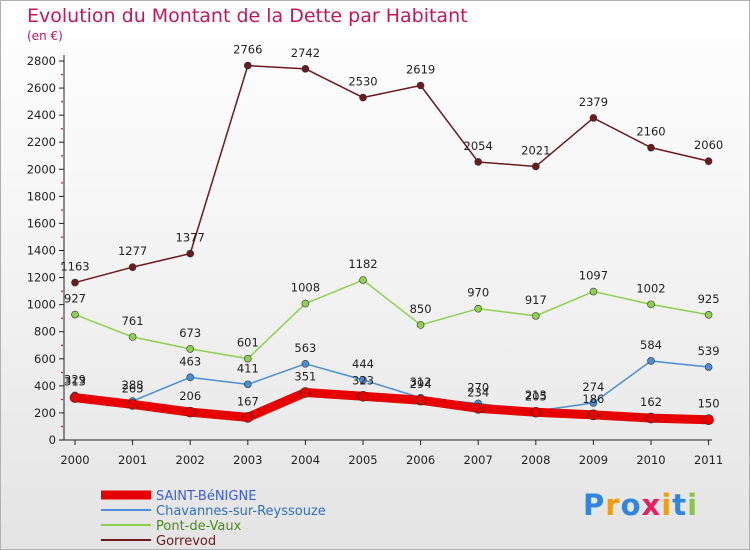 The height and width of the screenshot is (550, 750). Describe the element at coordinates (613, 505) in the screenshot. I see `logo-letter: r` at that location.